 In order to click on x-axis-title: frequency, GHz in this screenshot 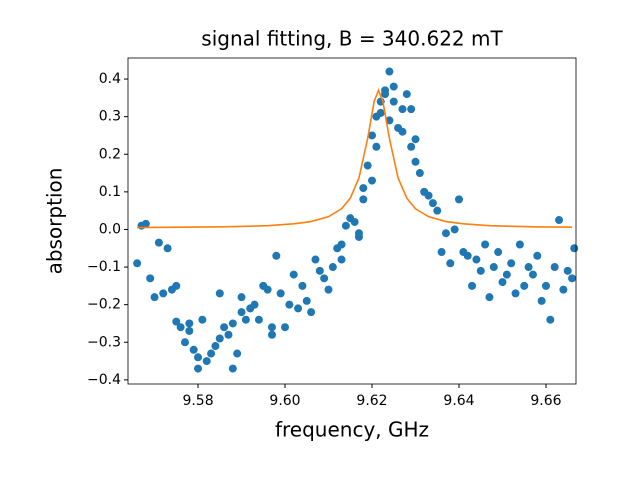, I will do `click(352, 430)`.